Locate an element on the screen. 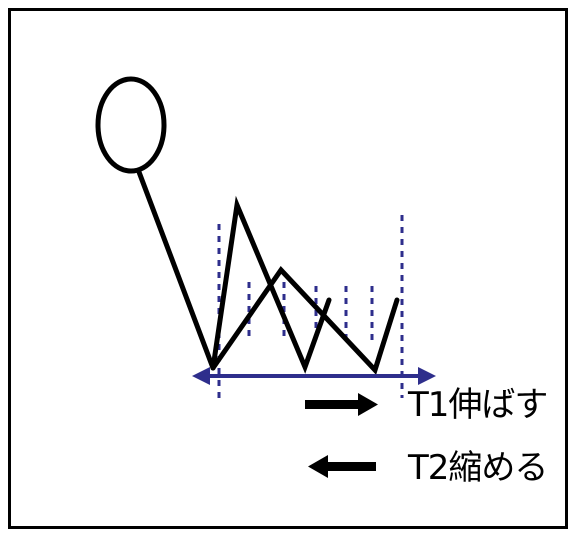 Image resolution: width=570 pixels, height=533 pixels. legend-row-shrink: T2縮める is located at coordinates (428, 468).